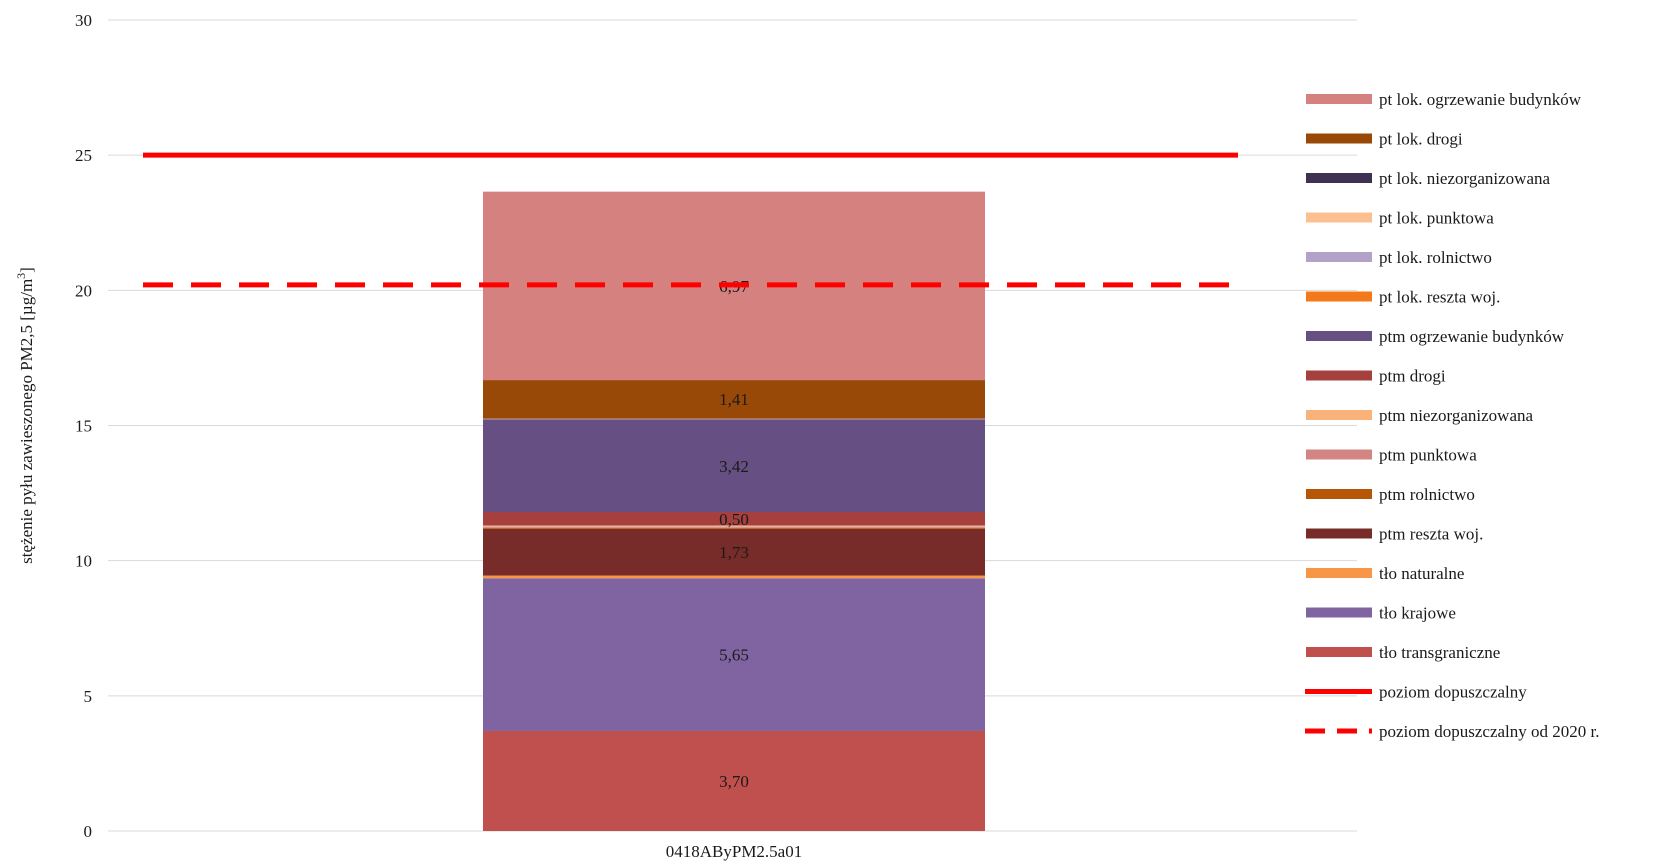 Image resolution: width=1659 pixels, height=868 pixels. Describe the element at coordinates (1456, 415) in the screenshot. I see `legend-label: ptm niezorganizowana` at that location.